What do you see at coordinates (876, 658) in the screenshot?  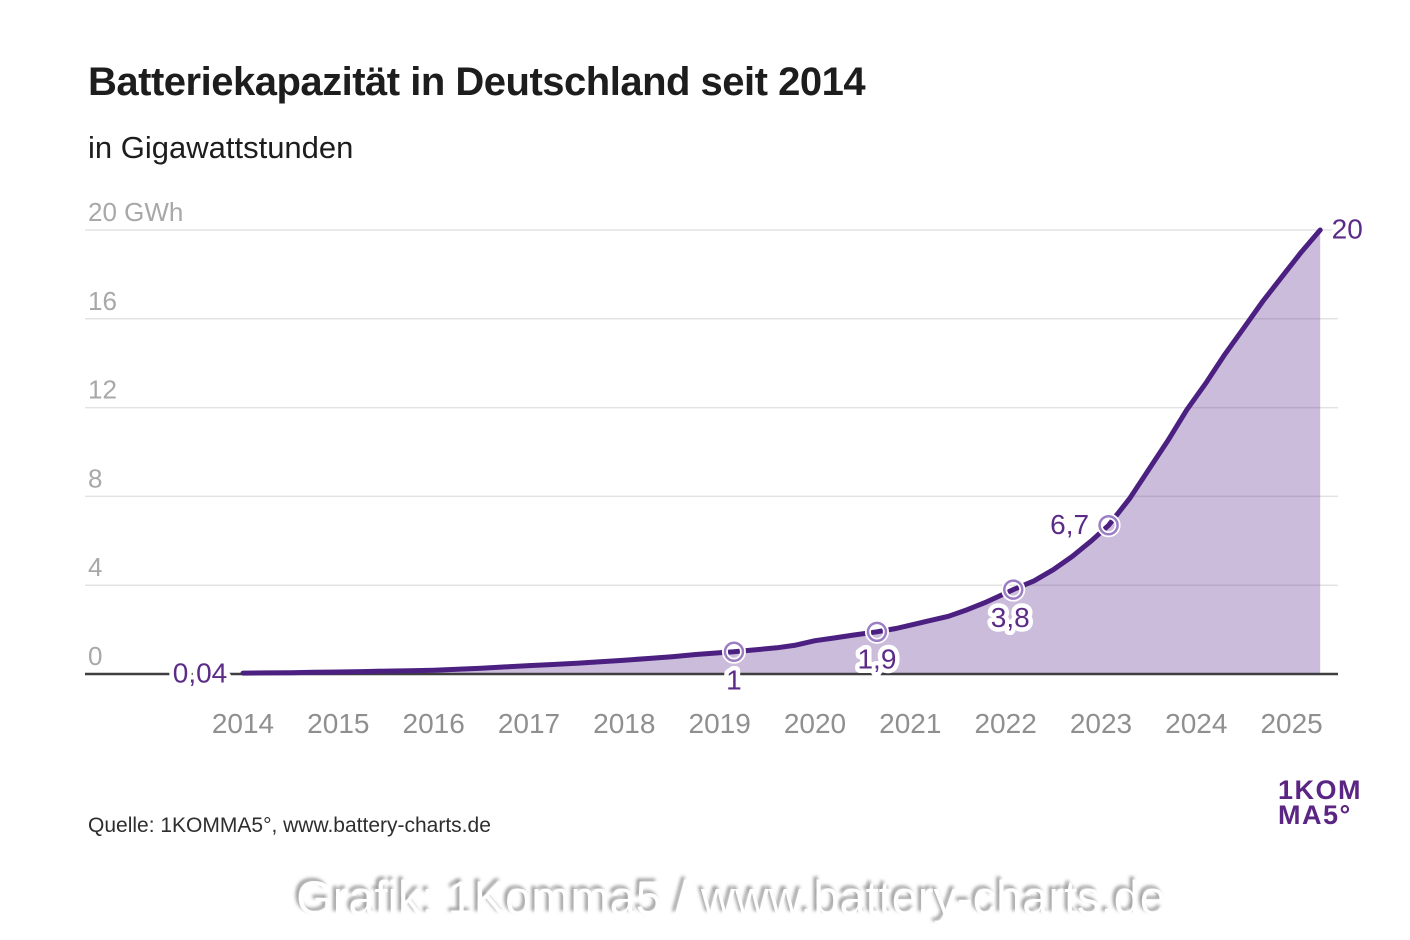 I see `value-label: 1,9` at bounding box center [876, 658].